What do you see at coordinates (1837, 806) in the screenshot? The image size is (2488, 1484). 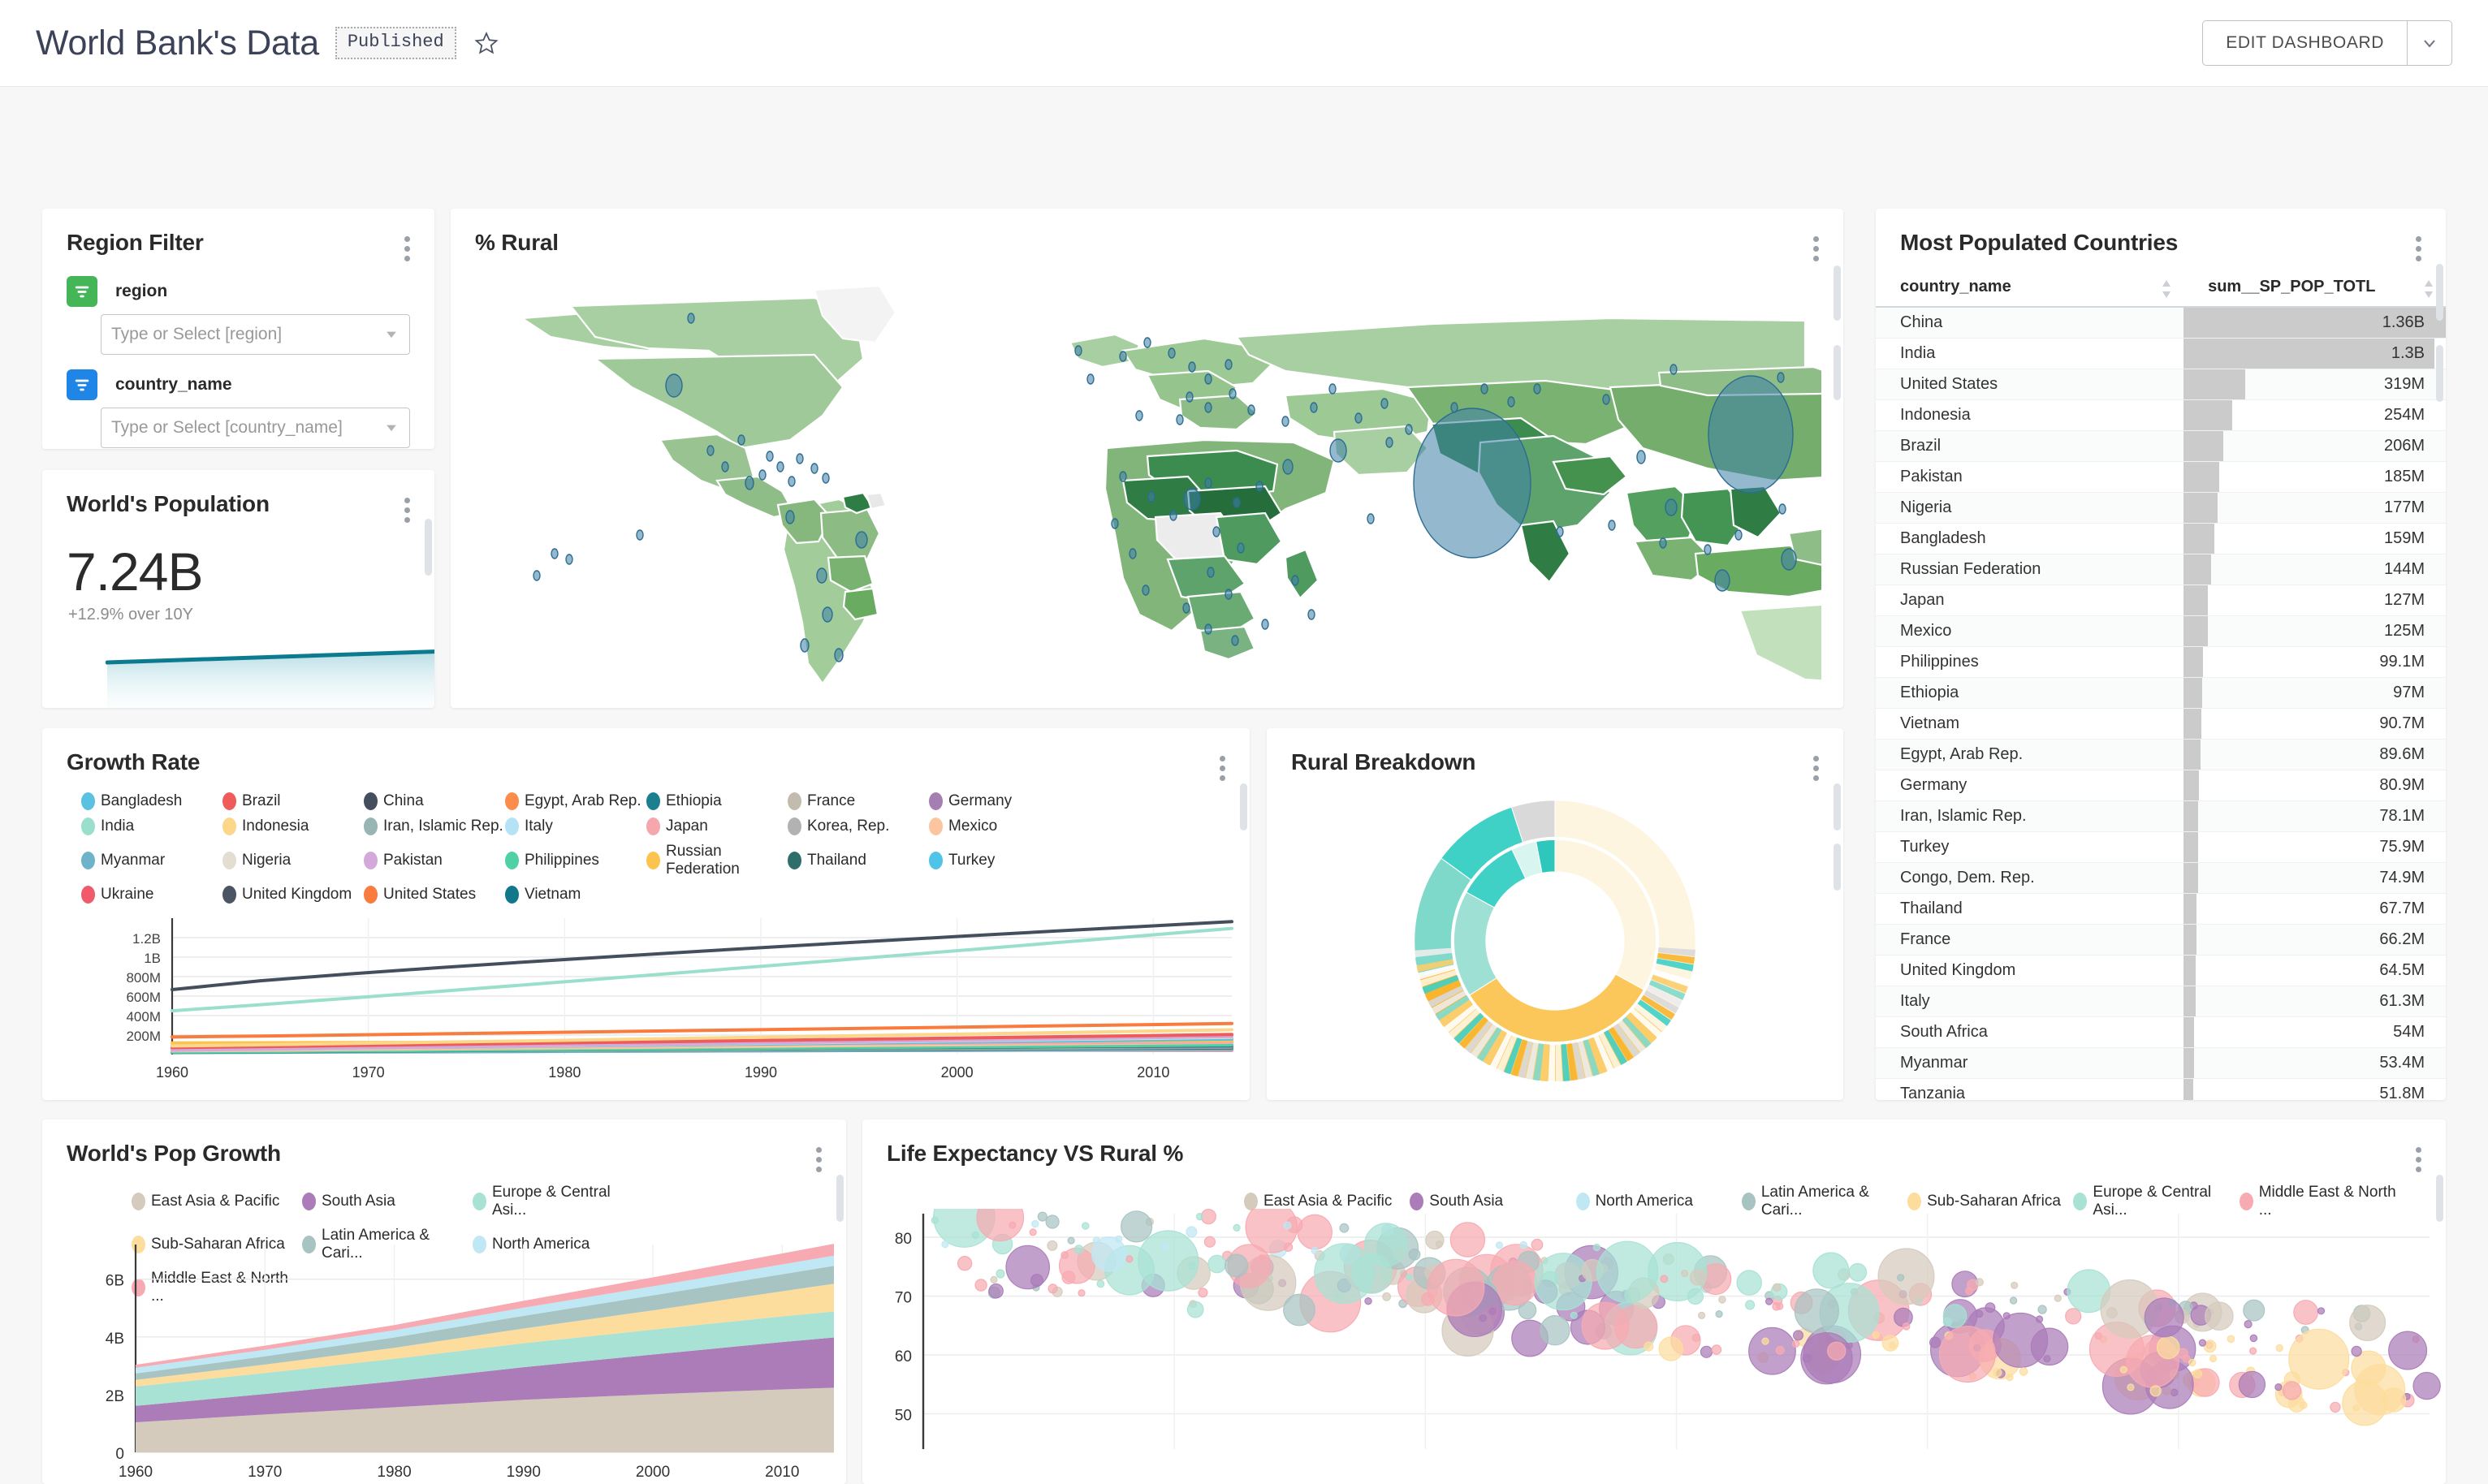 I see `scrollbar-thumb` at bounding box center [1837, 806].